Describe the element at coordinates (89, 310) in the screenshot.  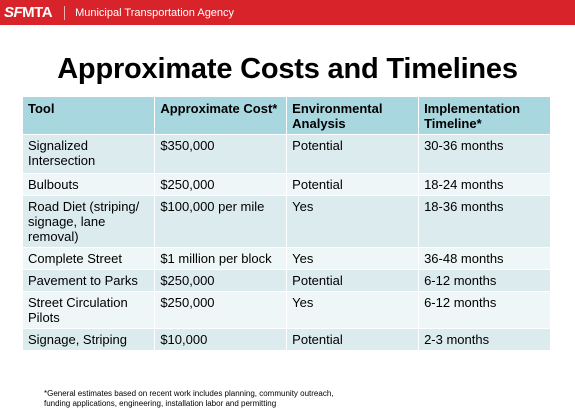
I see `cell-tool: Street Circulation Pilots` at that location.